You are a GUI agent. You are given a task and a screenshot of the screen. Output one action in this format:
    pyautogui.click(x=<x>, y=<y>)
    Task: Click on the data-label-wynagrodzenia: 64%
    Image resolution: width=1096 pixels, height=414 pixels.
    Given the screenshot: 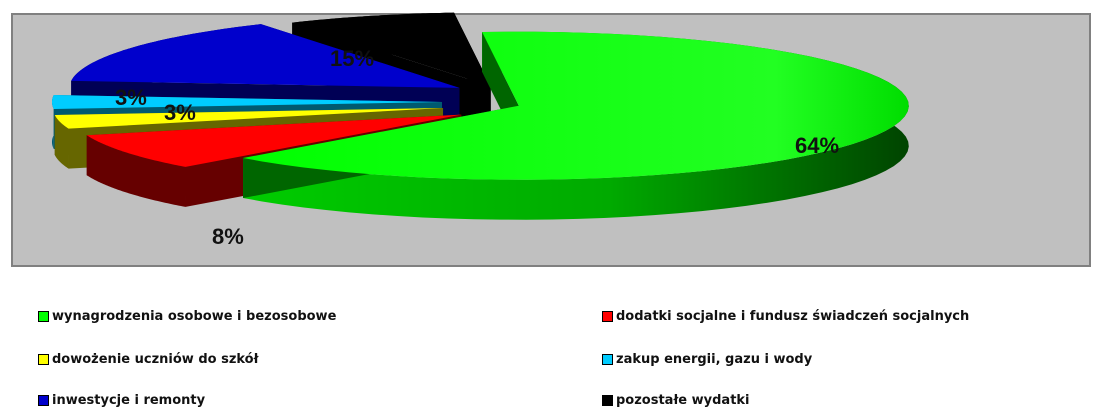 What is the action you would take?
    pyautogui.click(x=817, y=145)
    